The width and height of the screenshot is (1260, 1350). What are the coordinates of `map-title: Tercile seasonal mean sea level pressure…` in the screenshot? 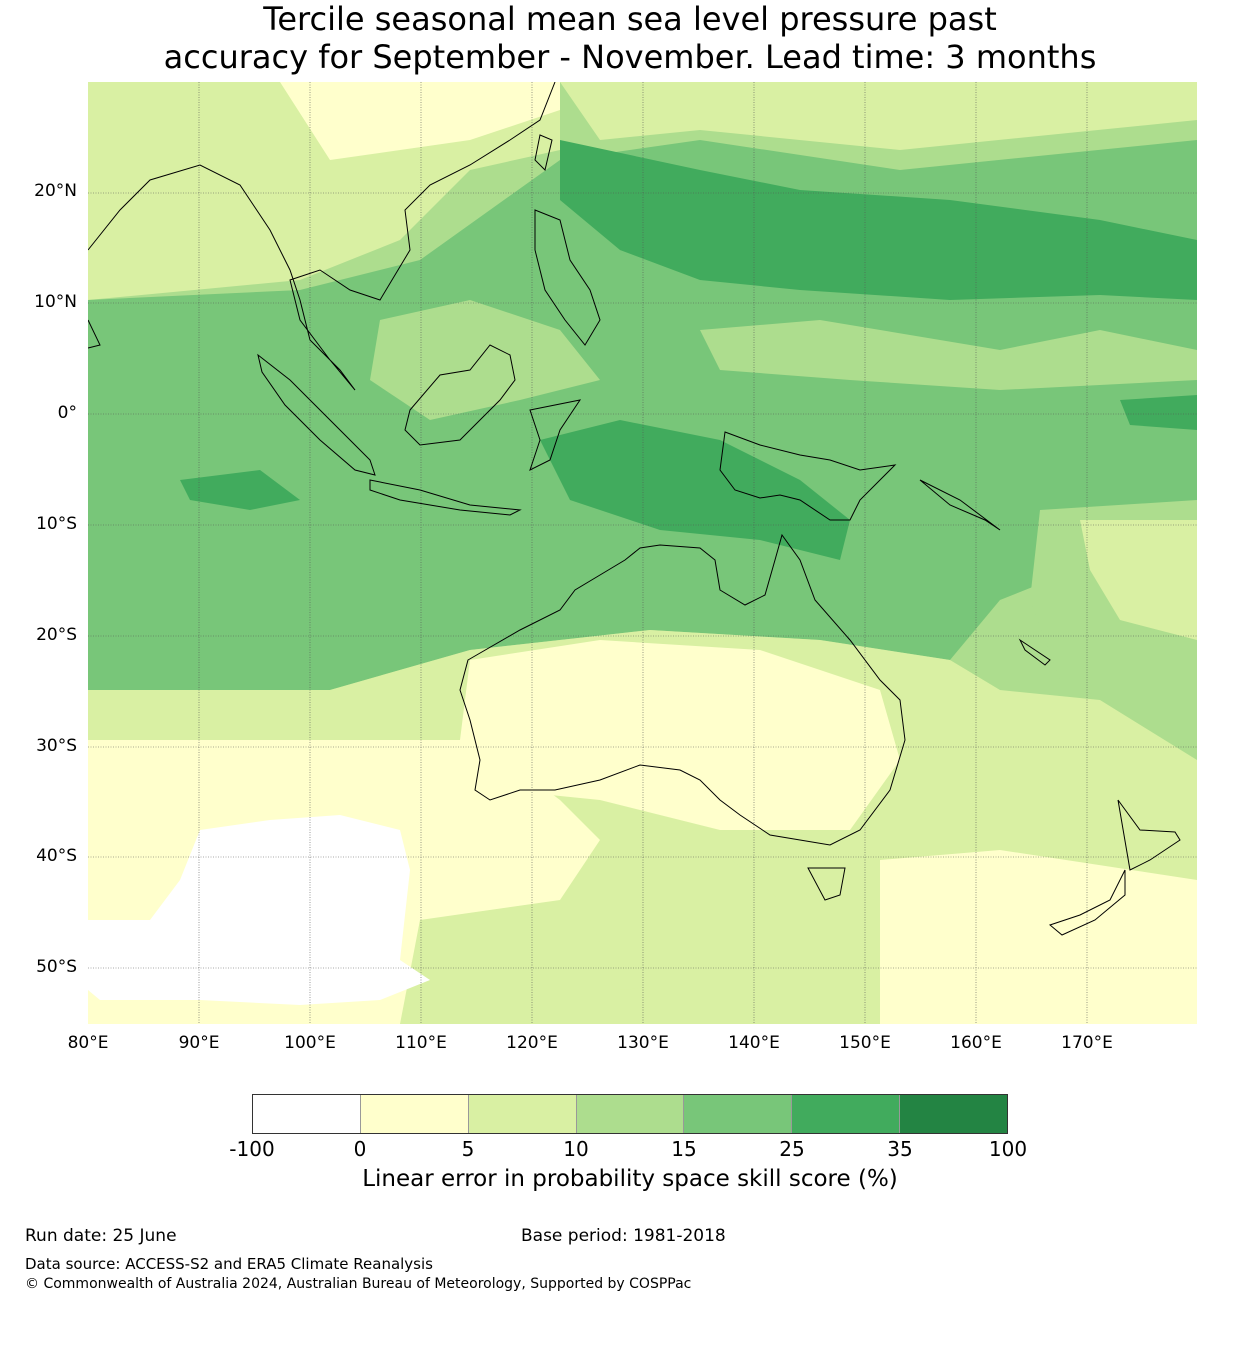 It's located at (630, 38).